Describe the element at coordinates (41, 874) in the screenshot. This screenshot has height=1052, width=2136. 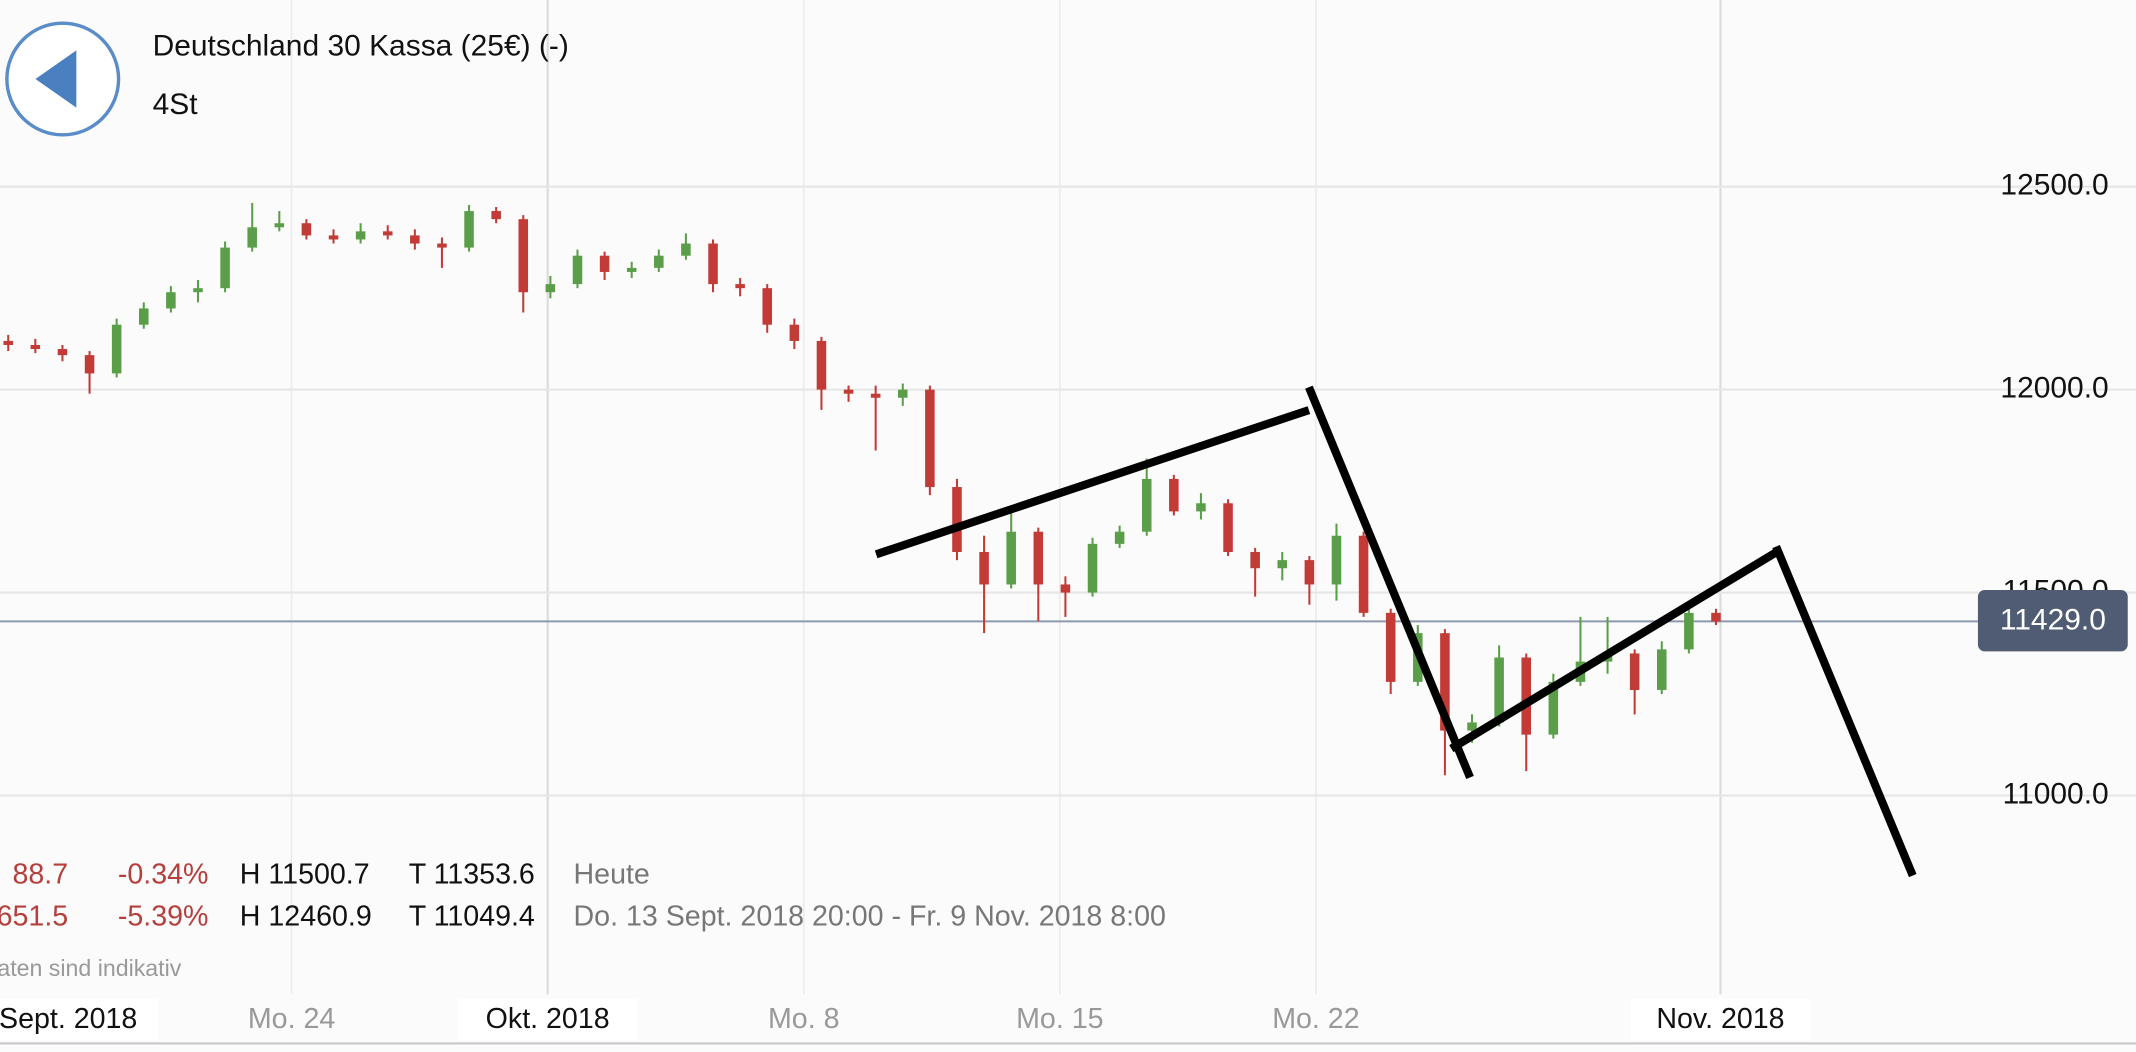
I see `stat-value: 88.7` at that location.